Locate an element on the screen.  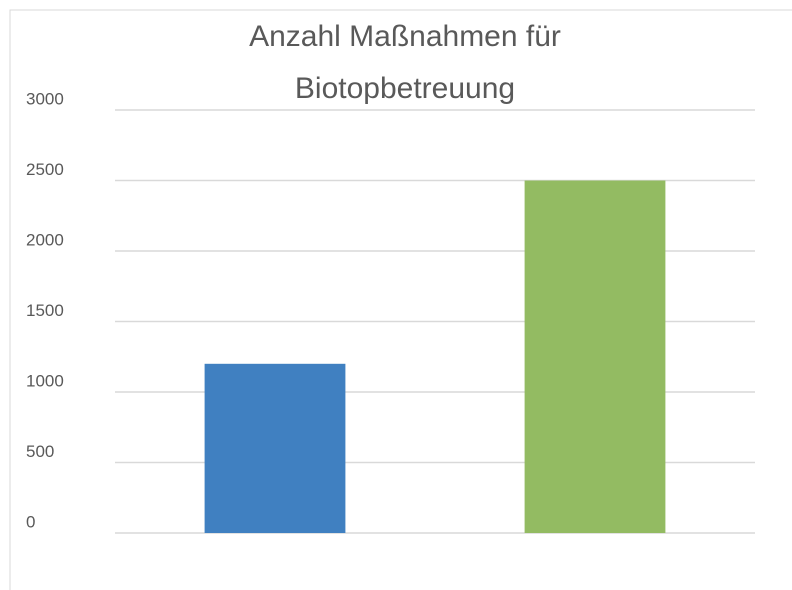
y-tick-label: 2500 is located at coordinates (45, 169).